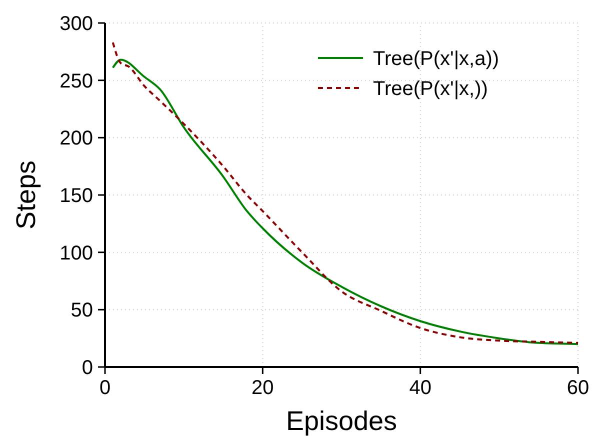  I want to click on y-tick-label: 50, so click(81, 311).